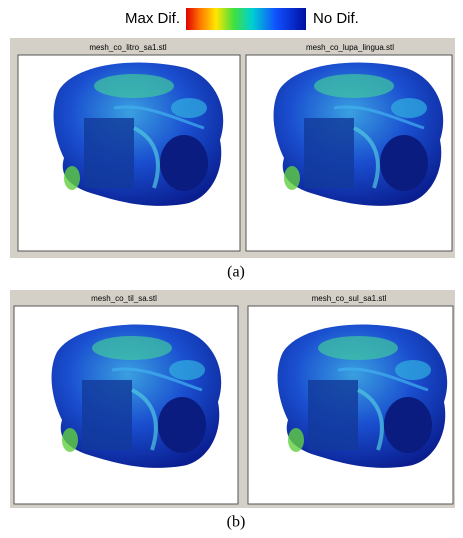 The height and width of the screenshot is (538, 463). I want to click on caption: (b), so click(236, 522).